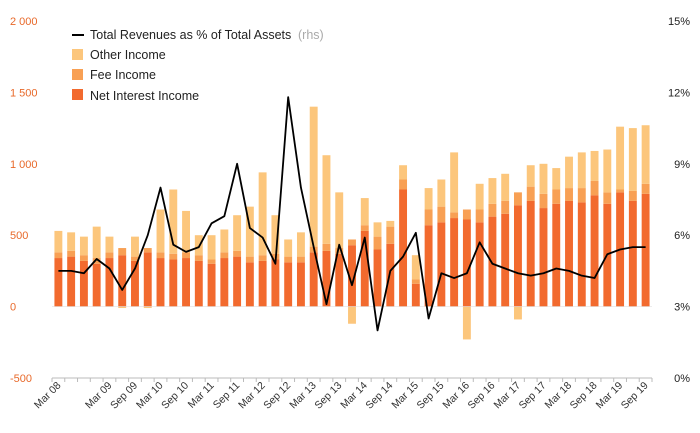 The width and height of the screenshot is (700, 433). What do you see at coordinates (77, 74) in the screenshot?
I see `legend-swatch-fee-income` at bounding box center [77, 74].